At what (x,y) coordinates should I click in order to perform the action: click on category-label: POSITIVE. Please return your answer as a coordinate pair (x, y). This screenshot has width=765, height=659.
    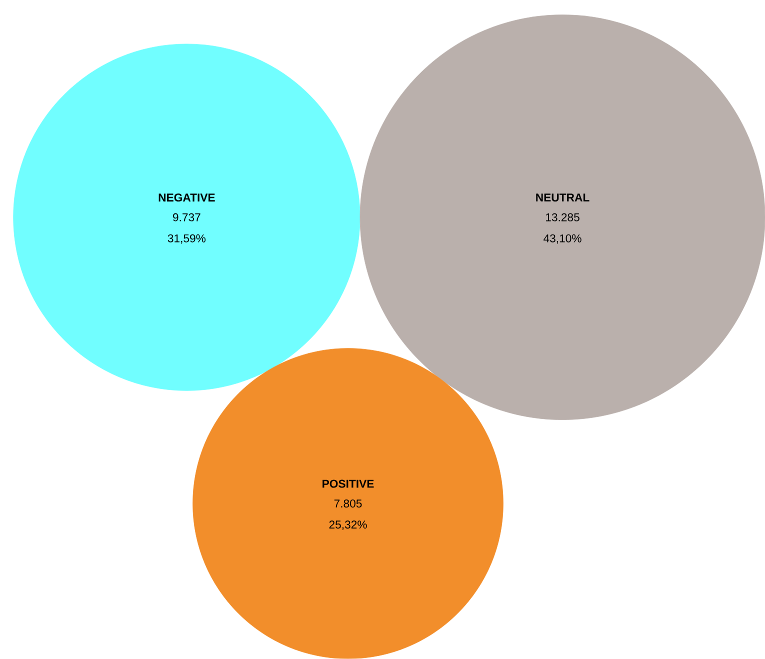
    Looking at the image, I should click on (348, 484).